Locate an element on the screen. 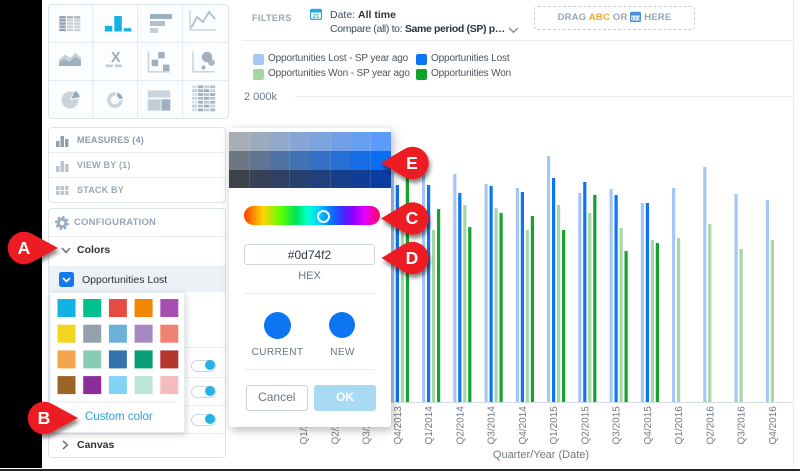 The height and width of the screenshot is (471, 800). svg-text: 21 is located at coordinates (316, 17).